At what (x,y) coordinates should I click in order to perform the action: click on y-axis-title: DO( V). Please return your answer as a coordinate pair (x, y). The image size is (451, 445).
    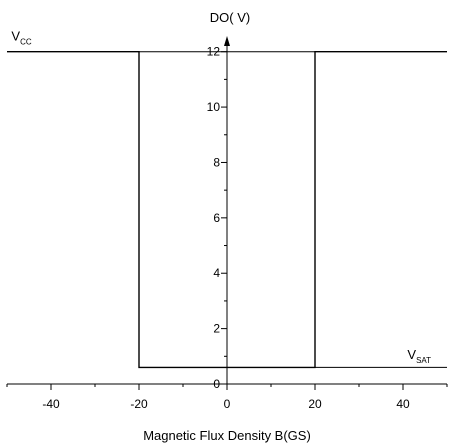
    Looking at the image, I should click on (230, 17).